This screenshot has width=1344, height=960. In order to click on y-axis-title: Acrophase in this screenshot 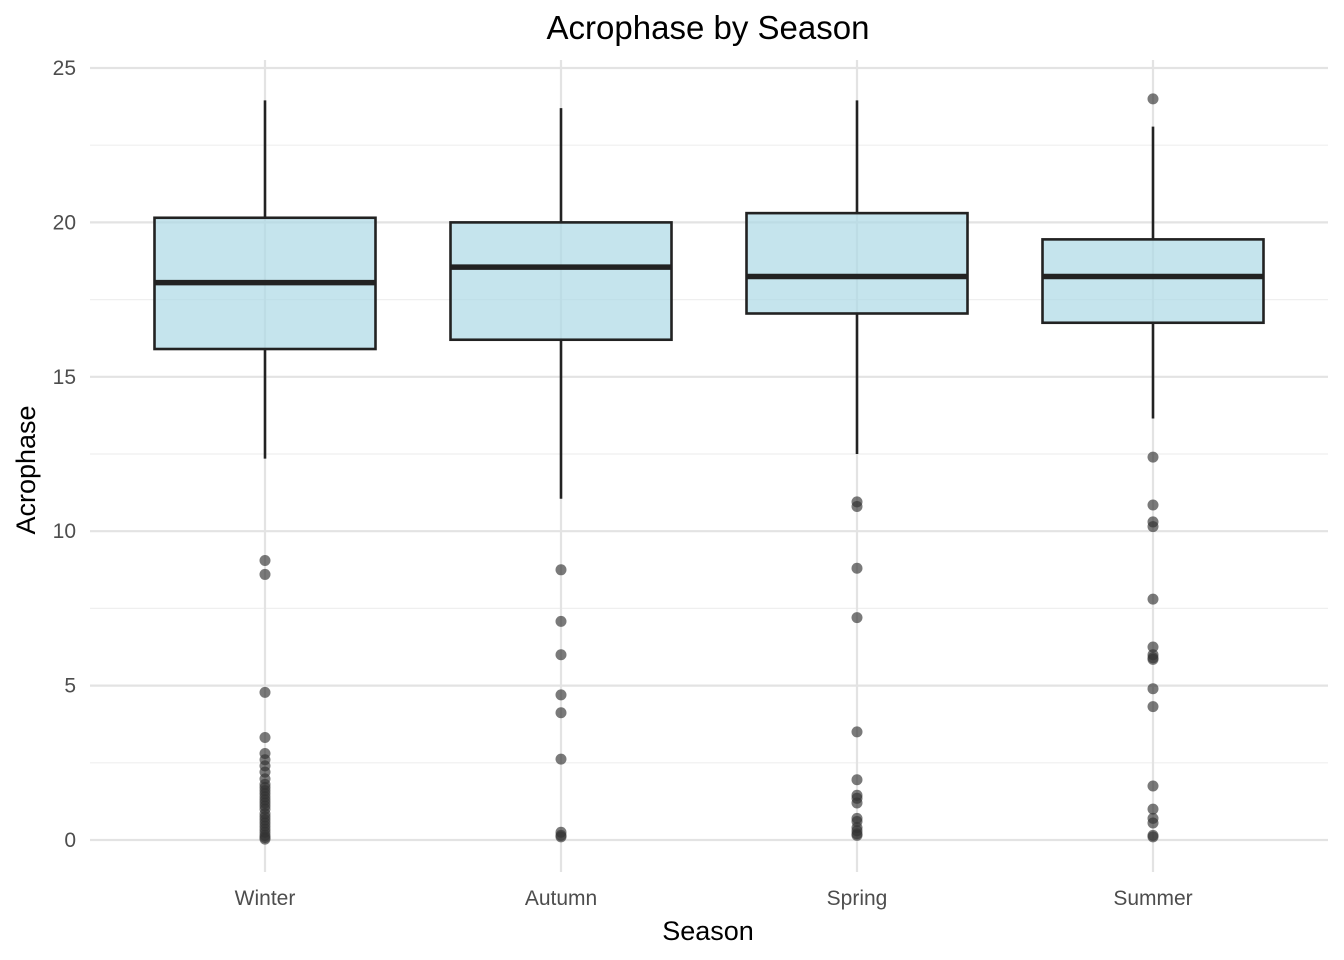, I will do `click(26, 469)`.